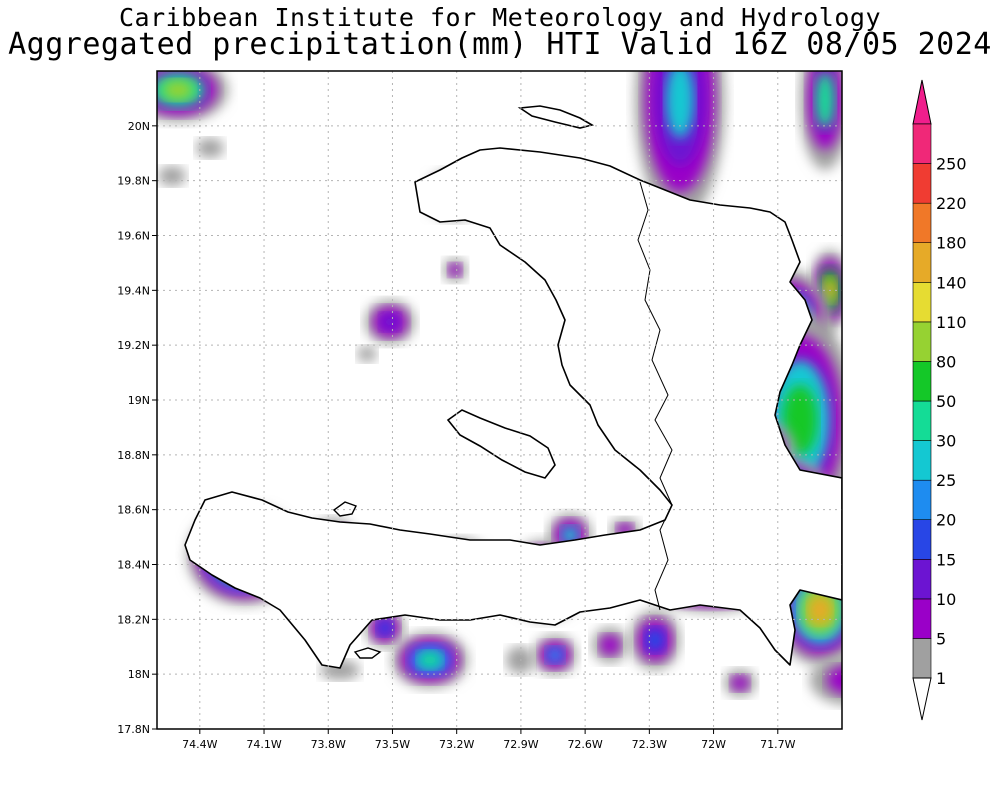  Describe the element at coordinates (139, 126) in the screenshot. I see `lat-tick-label: 20N` at that location.